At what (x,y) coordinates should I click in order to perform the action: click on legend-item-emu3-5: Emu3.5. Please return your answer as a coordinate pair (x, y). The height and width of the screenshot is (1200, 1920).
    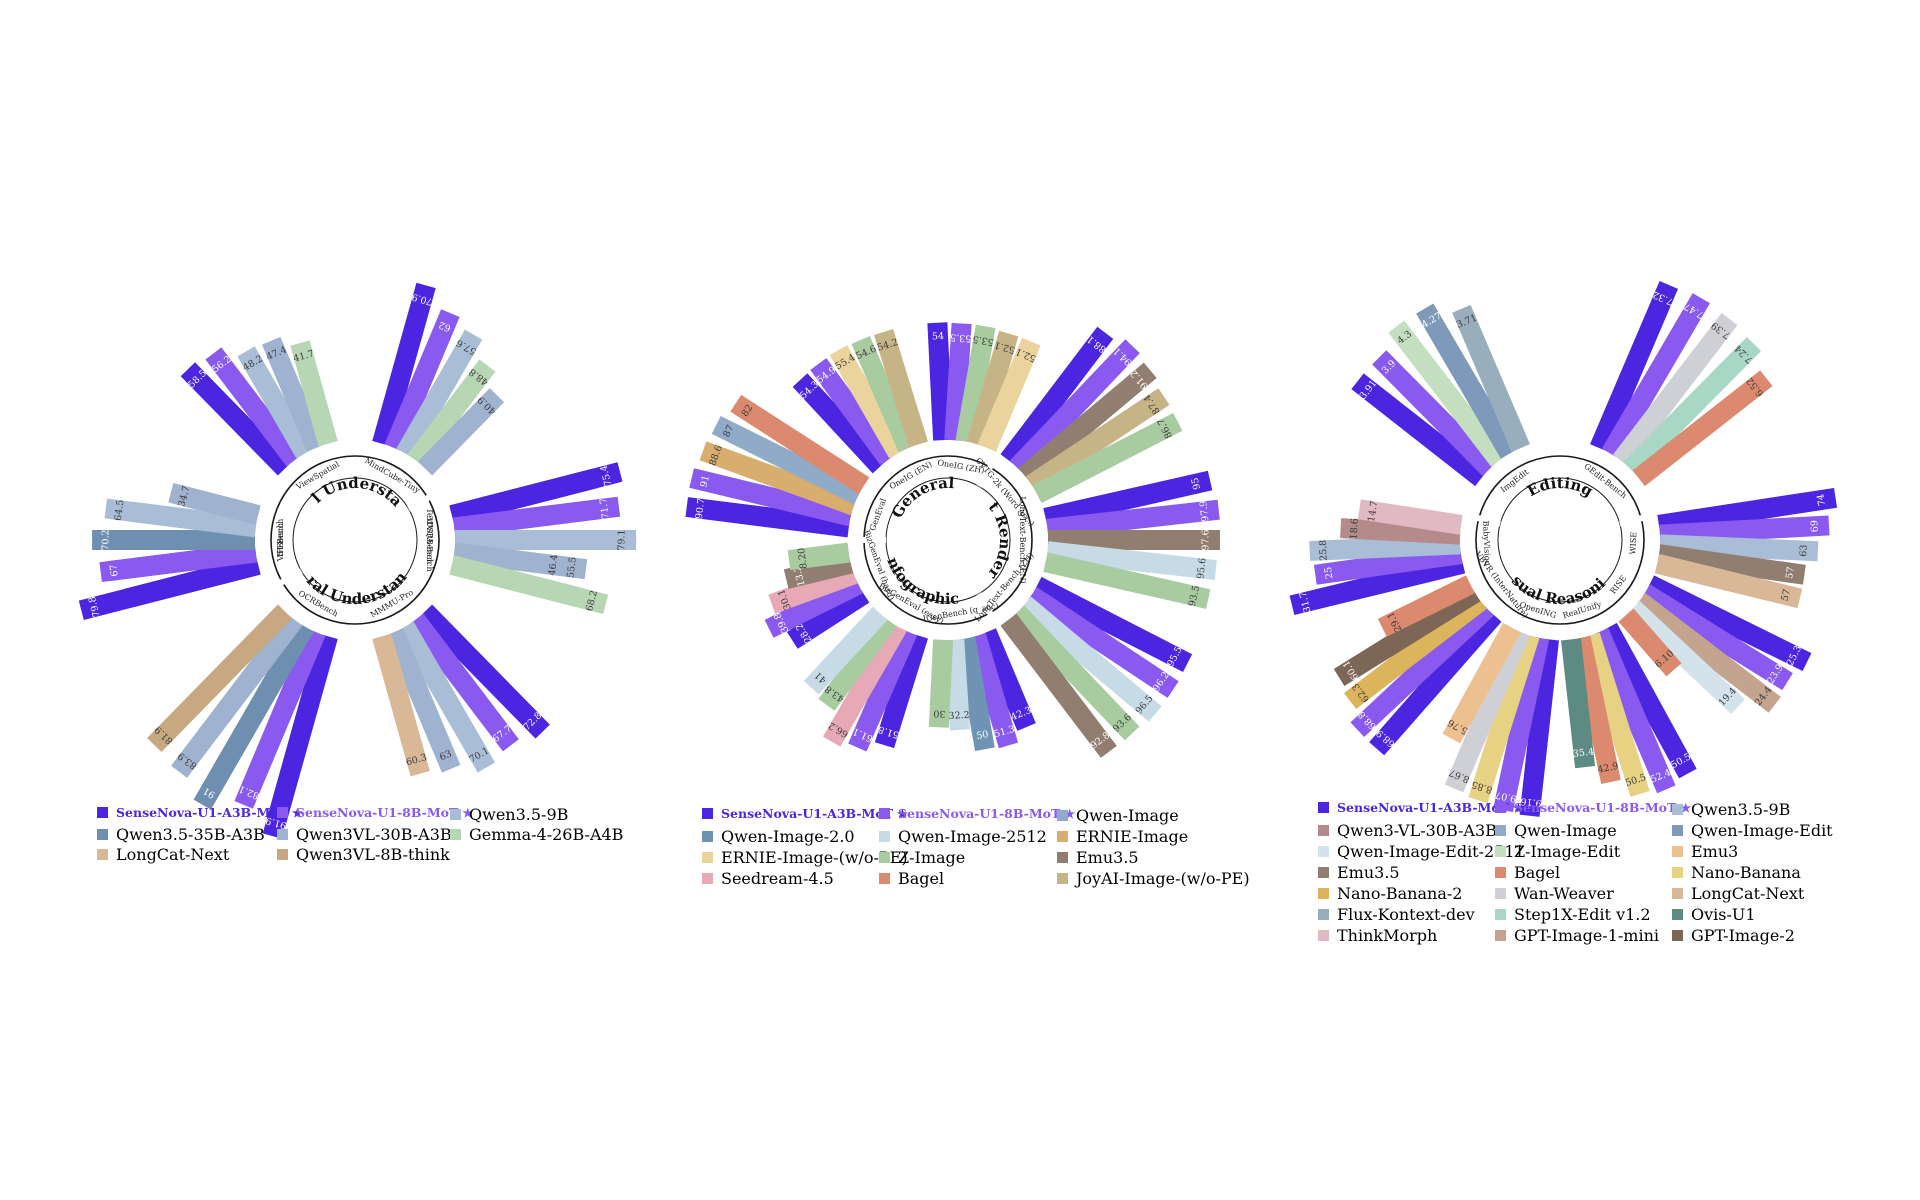
    Looking at the image, I should click on (1098, 857).